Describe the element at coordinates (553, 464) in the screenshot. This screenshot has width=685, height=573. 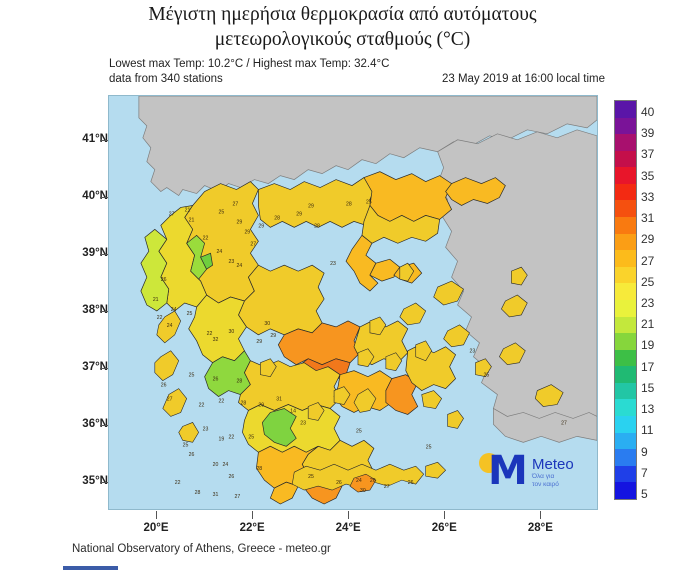
I see `meteo-wordmark: Meteo` at that location.